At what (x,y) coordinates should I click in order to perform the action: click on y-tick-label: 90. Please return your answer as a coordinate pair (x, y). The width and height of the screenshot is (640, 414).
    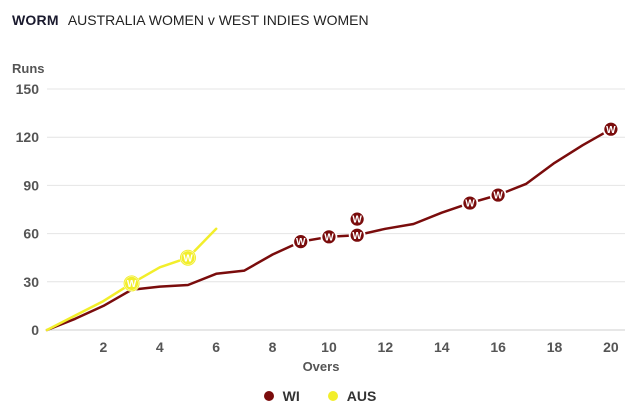
    Looking at the image, I should click on (31, 185).